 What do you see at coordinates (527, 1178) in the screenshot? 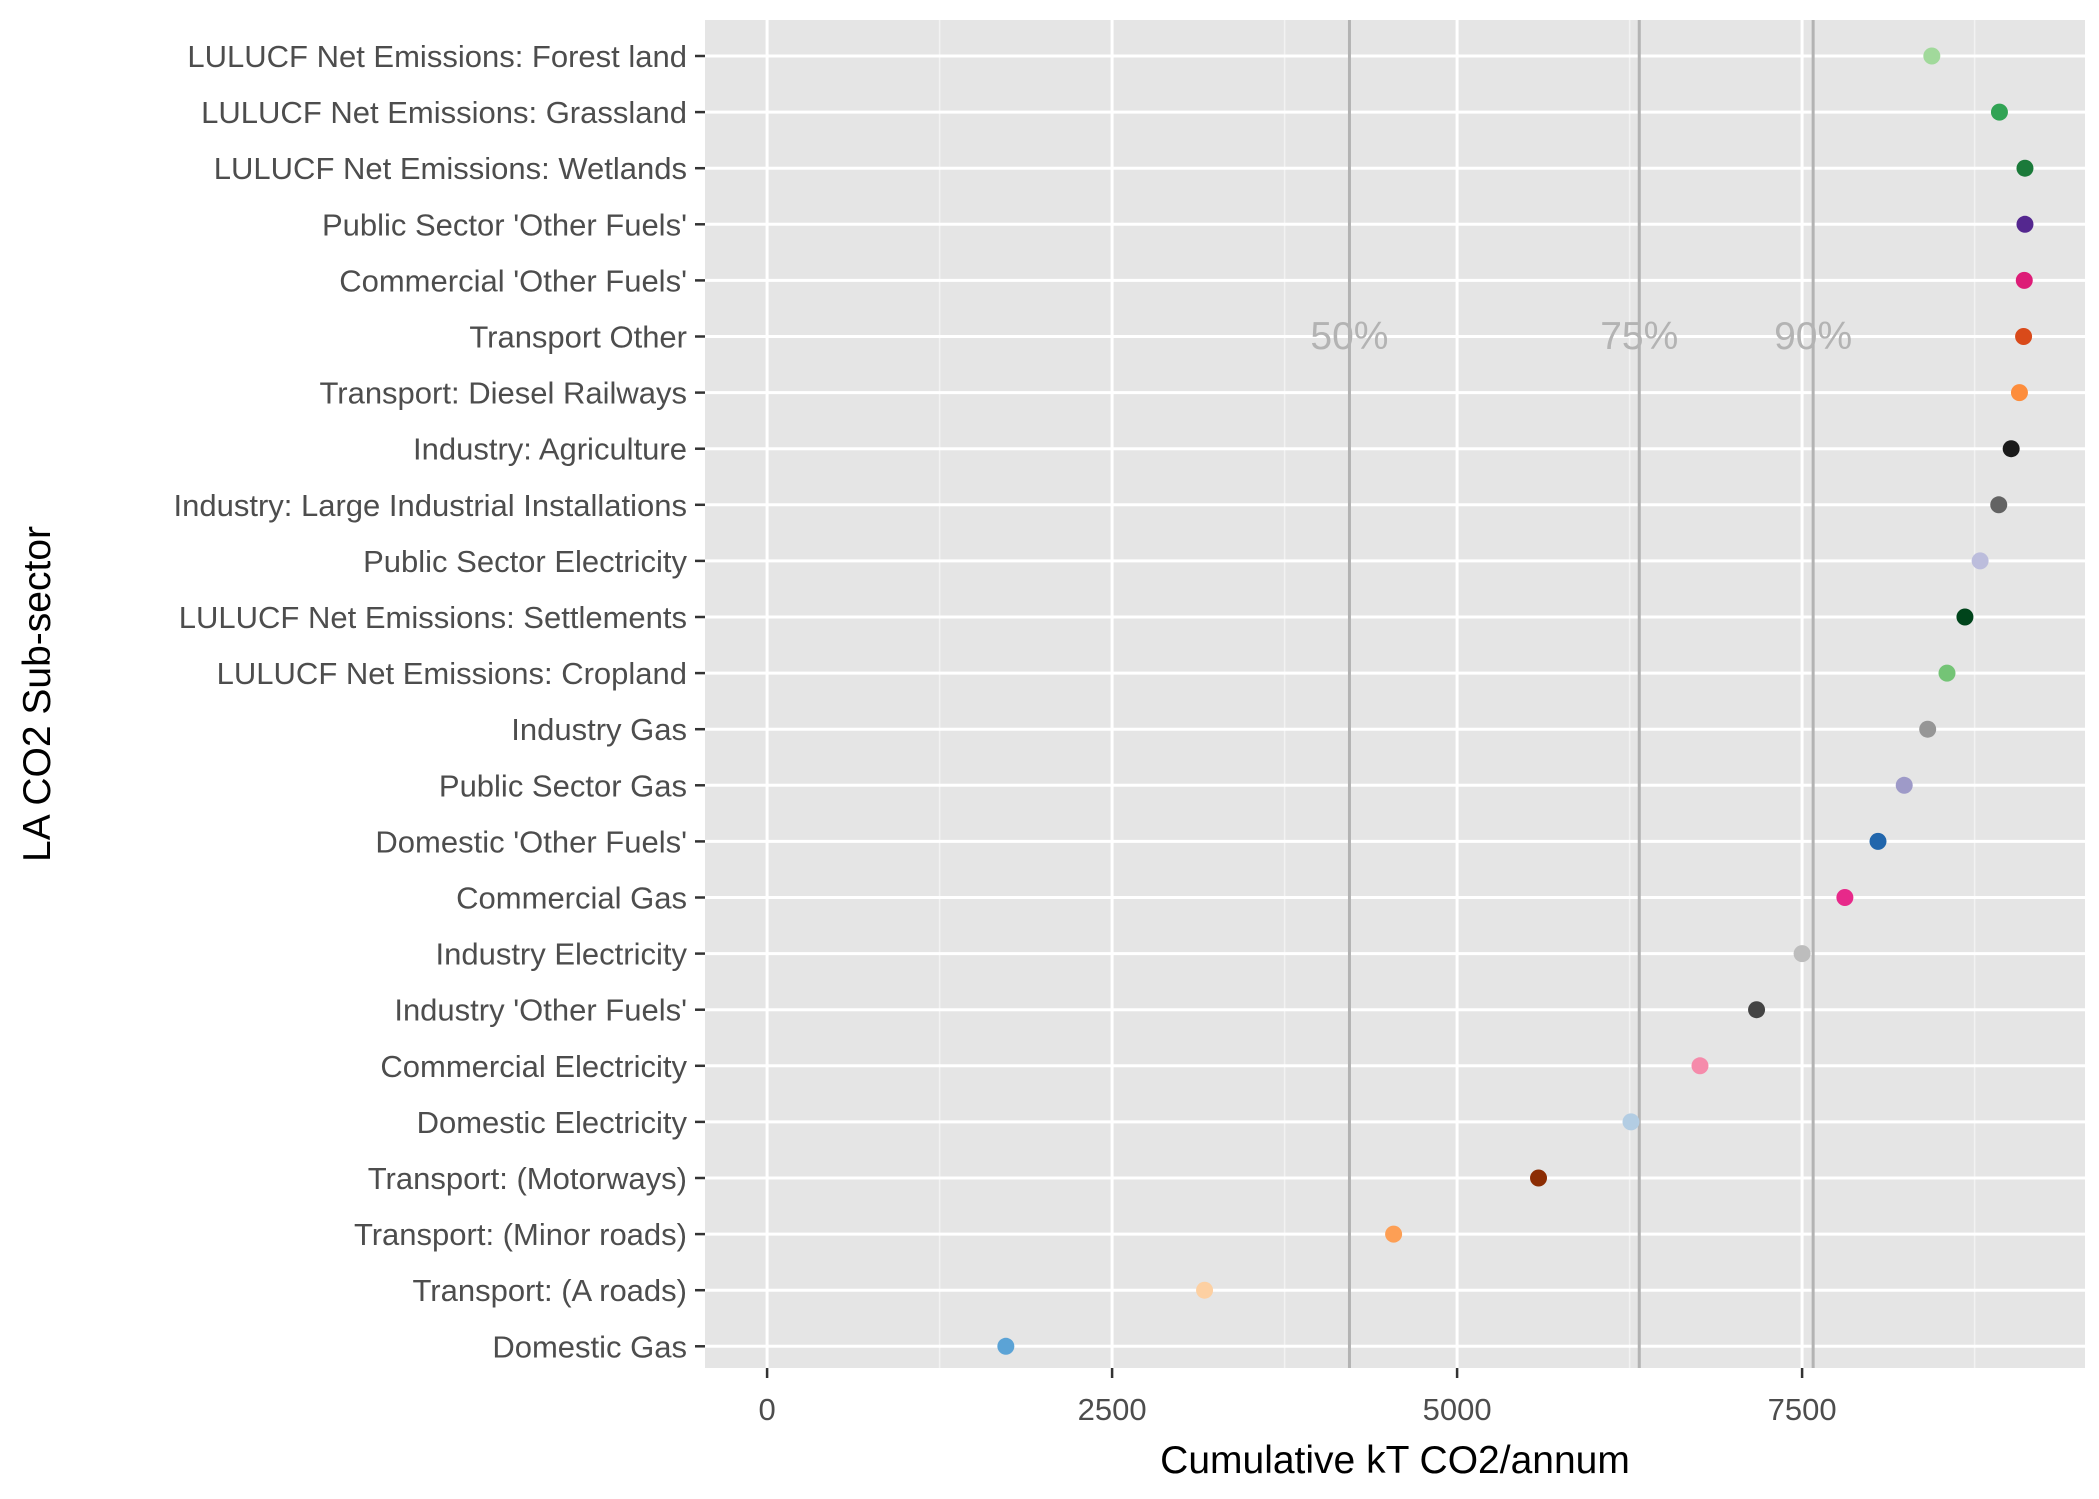
I see `y-tick-label: Transport: (Motorways)` at bounding box center [527, 1178].